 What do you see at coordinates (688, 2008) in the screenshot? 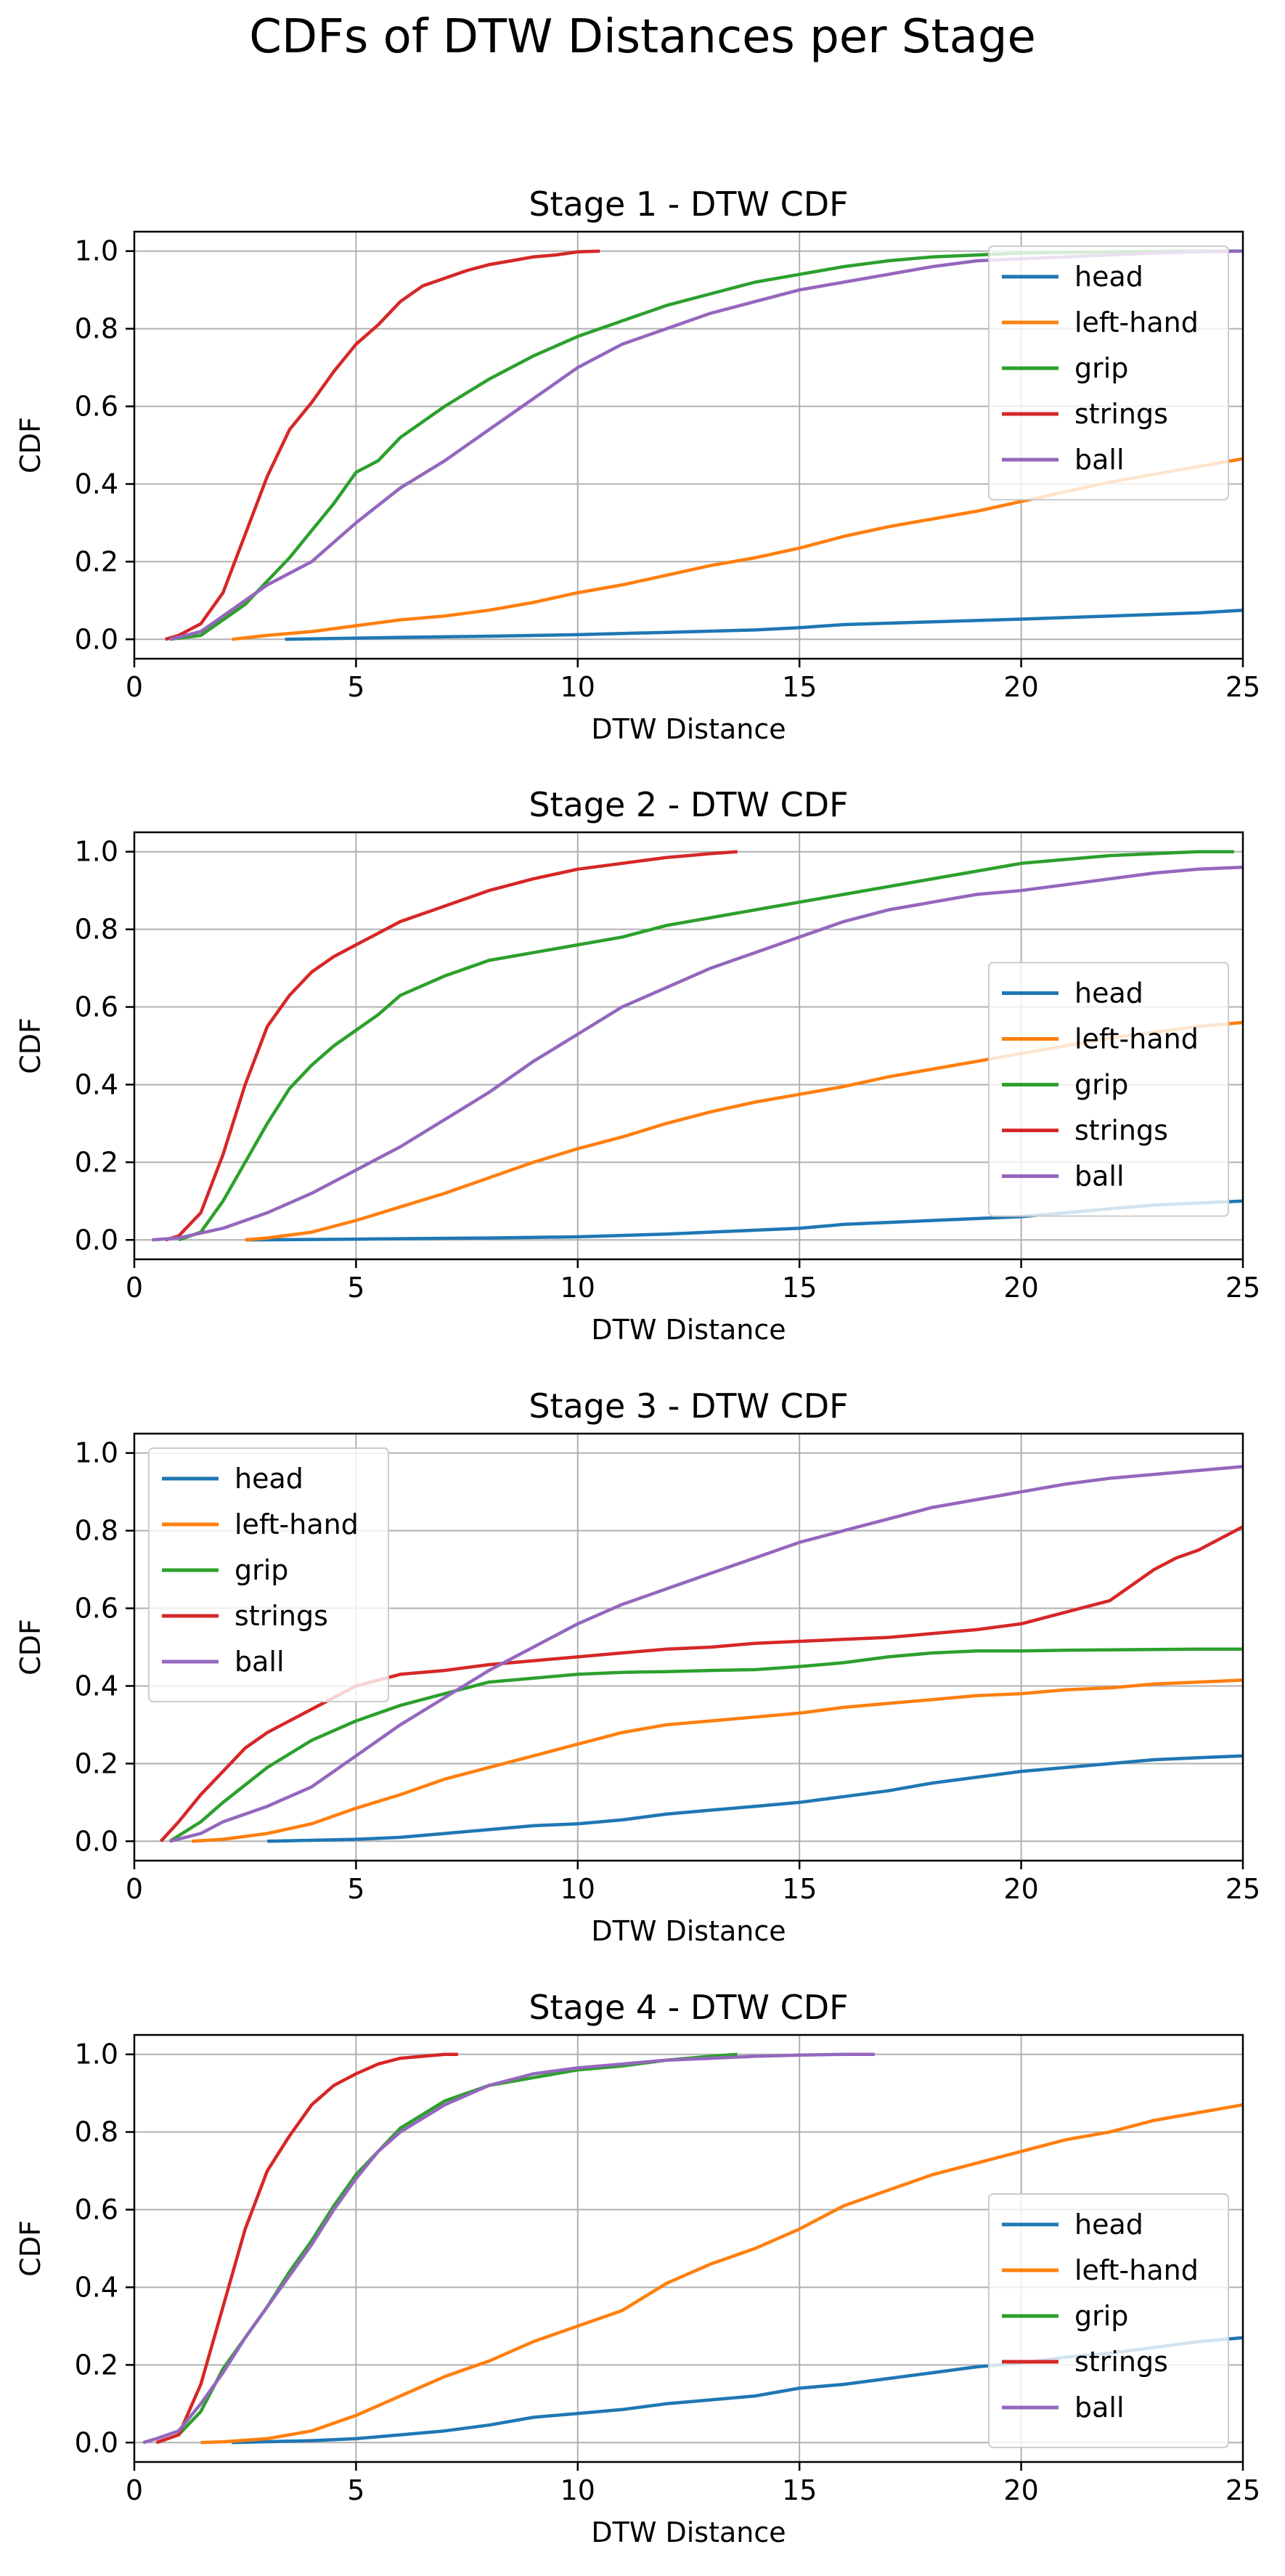
I see `chart-title: Stage 4 - DTW CDF` at bounding box center [688, 2008].